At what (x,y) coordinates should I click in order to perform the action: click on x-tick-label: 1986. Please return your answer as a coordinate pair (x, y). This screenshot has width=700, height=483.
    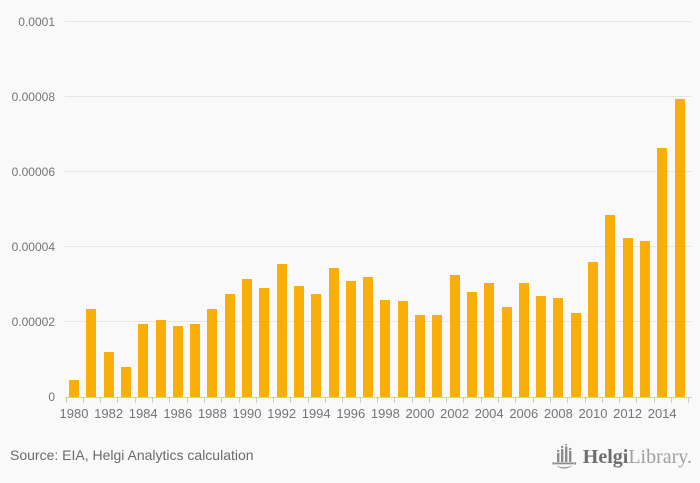
    Looking at the image, I should click on (178, 413).